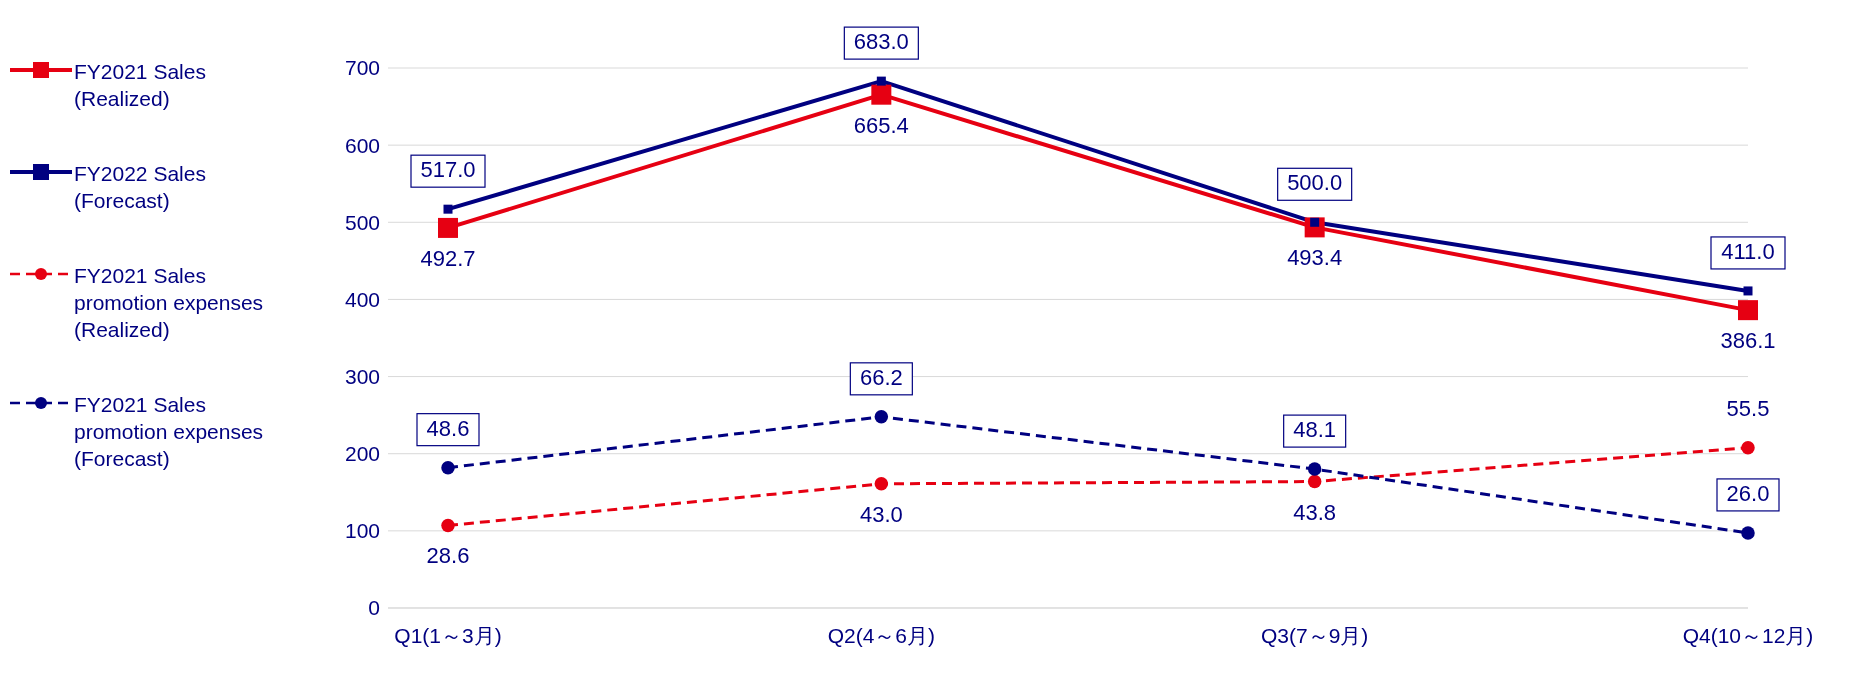 The width and height of the screenshot is (1867, 680). What do you see at coordinates (362, 377) in the screenshot?
I see `y-tick-label: 300` at bounding box center [362, 377].